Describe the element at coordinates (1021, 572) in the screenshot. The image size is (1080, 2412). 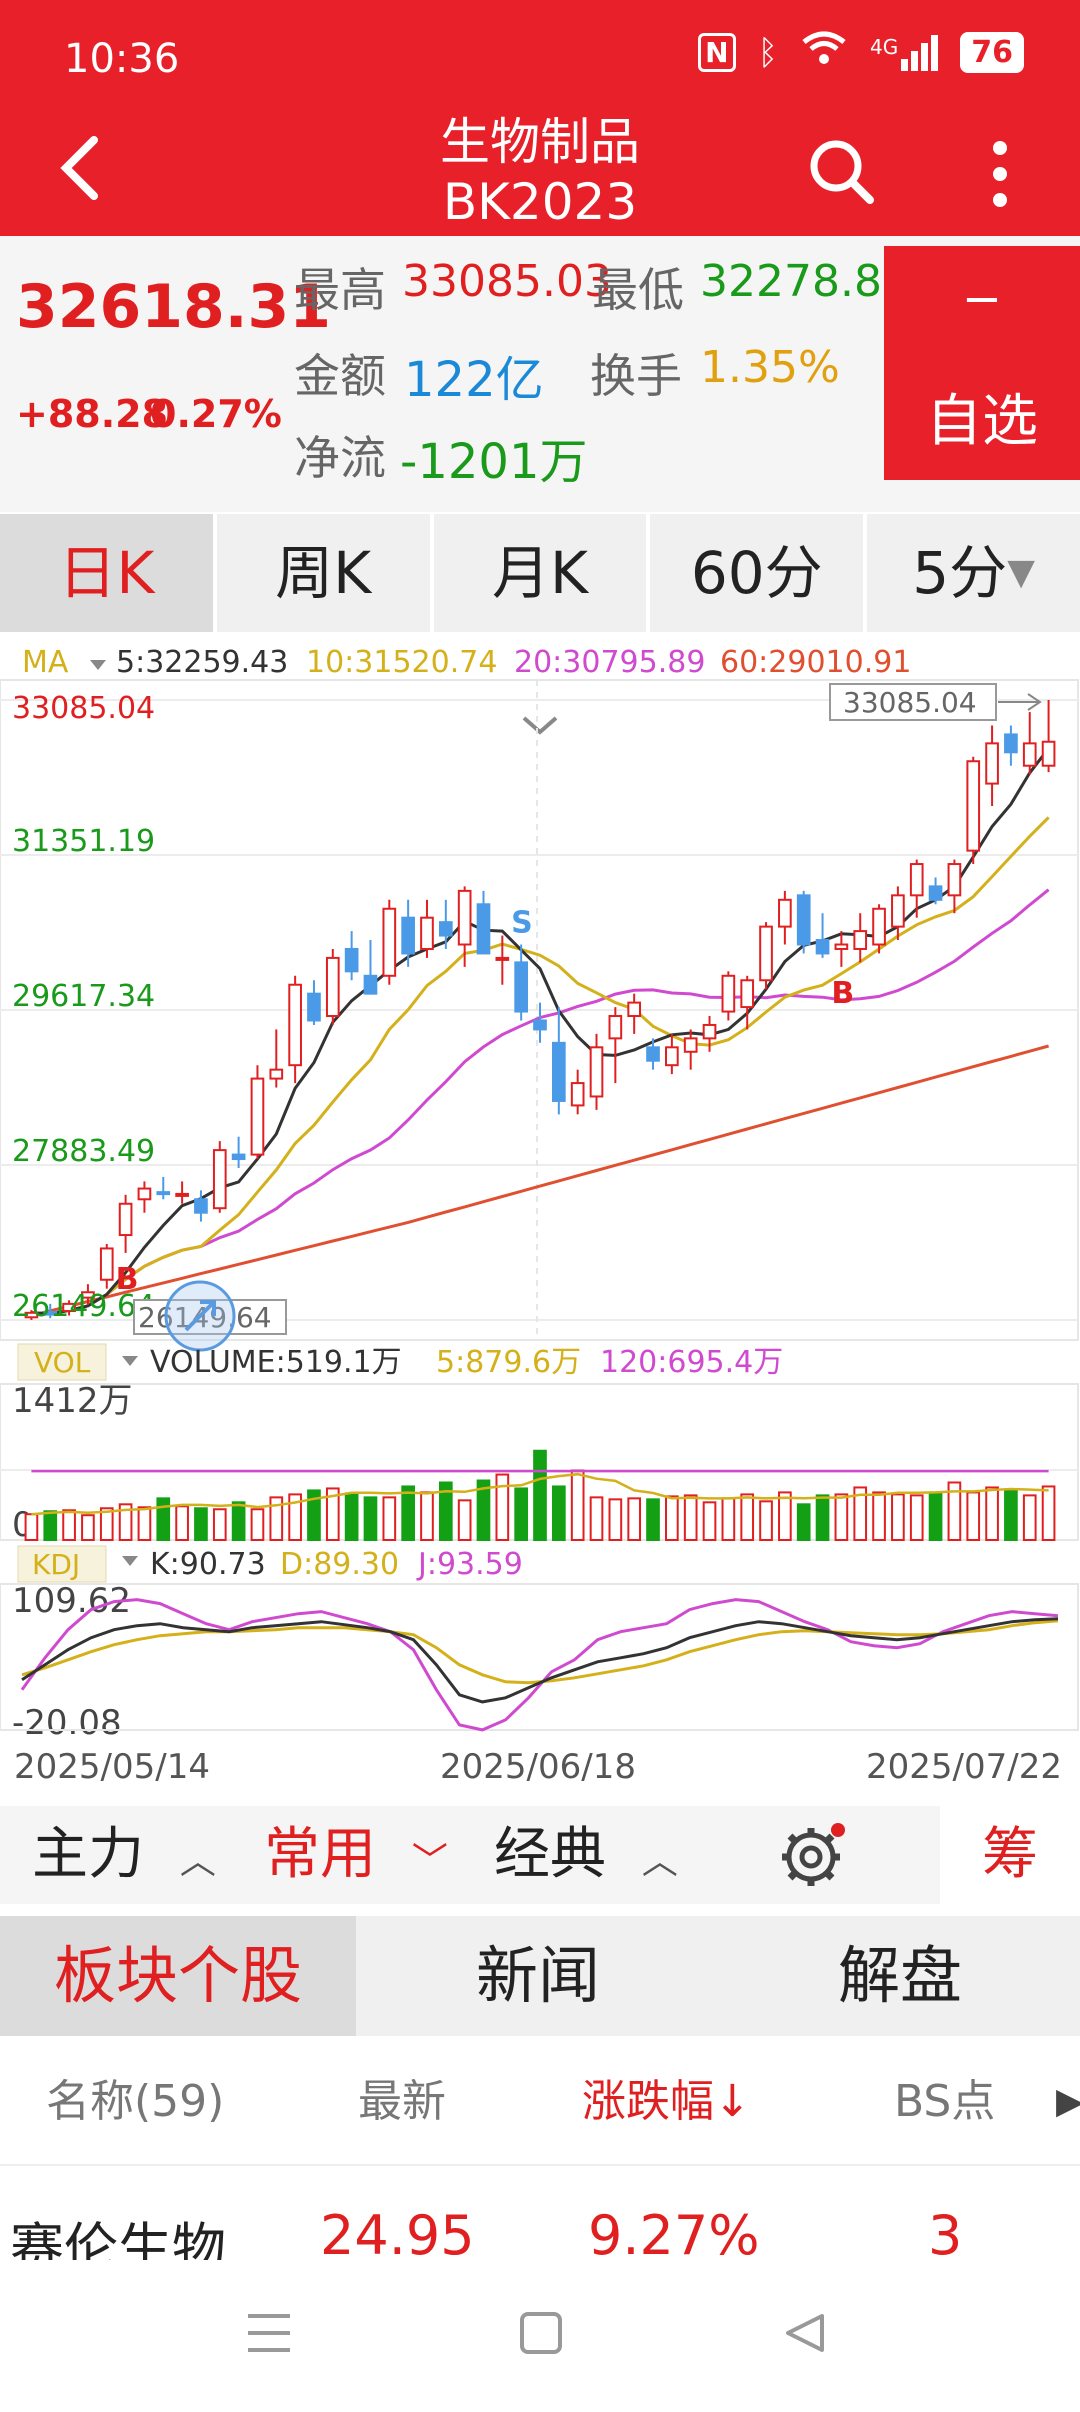
I see `dropdown-triangle-icon: ▼` at that location.